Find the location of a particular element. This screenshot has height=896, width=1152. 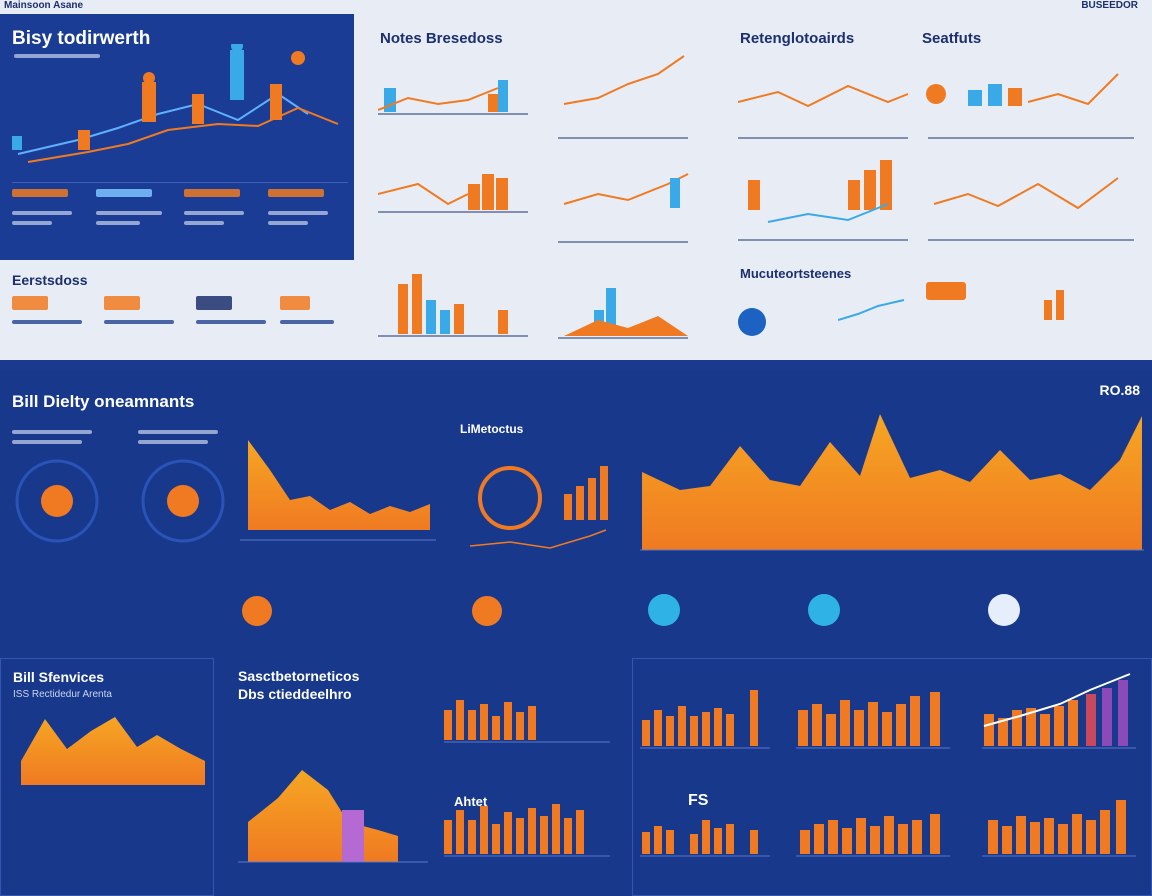

panel-title: Bill Sfenvices is located at coordinates (59, 677).